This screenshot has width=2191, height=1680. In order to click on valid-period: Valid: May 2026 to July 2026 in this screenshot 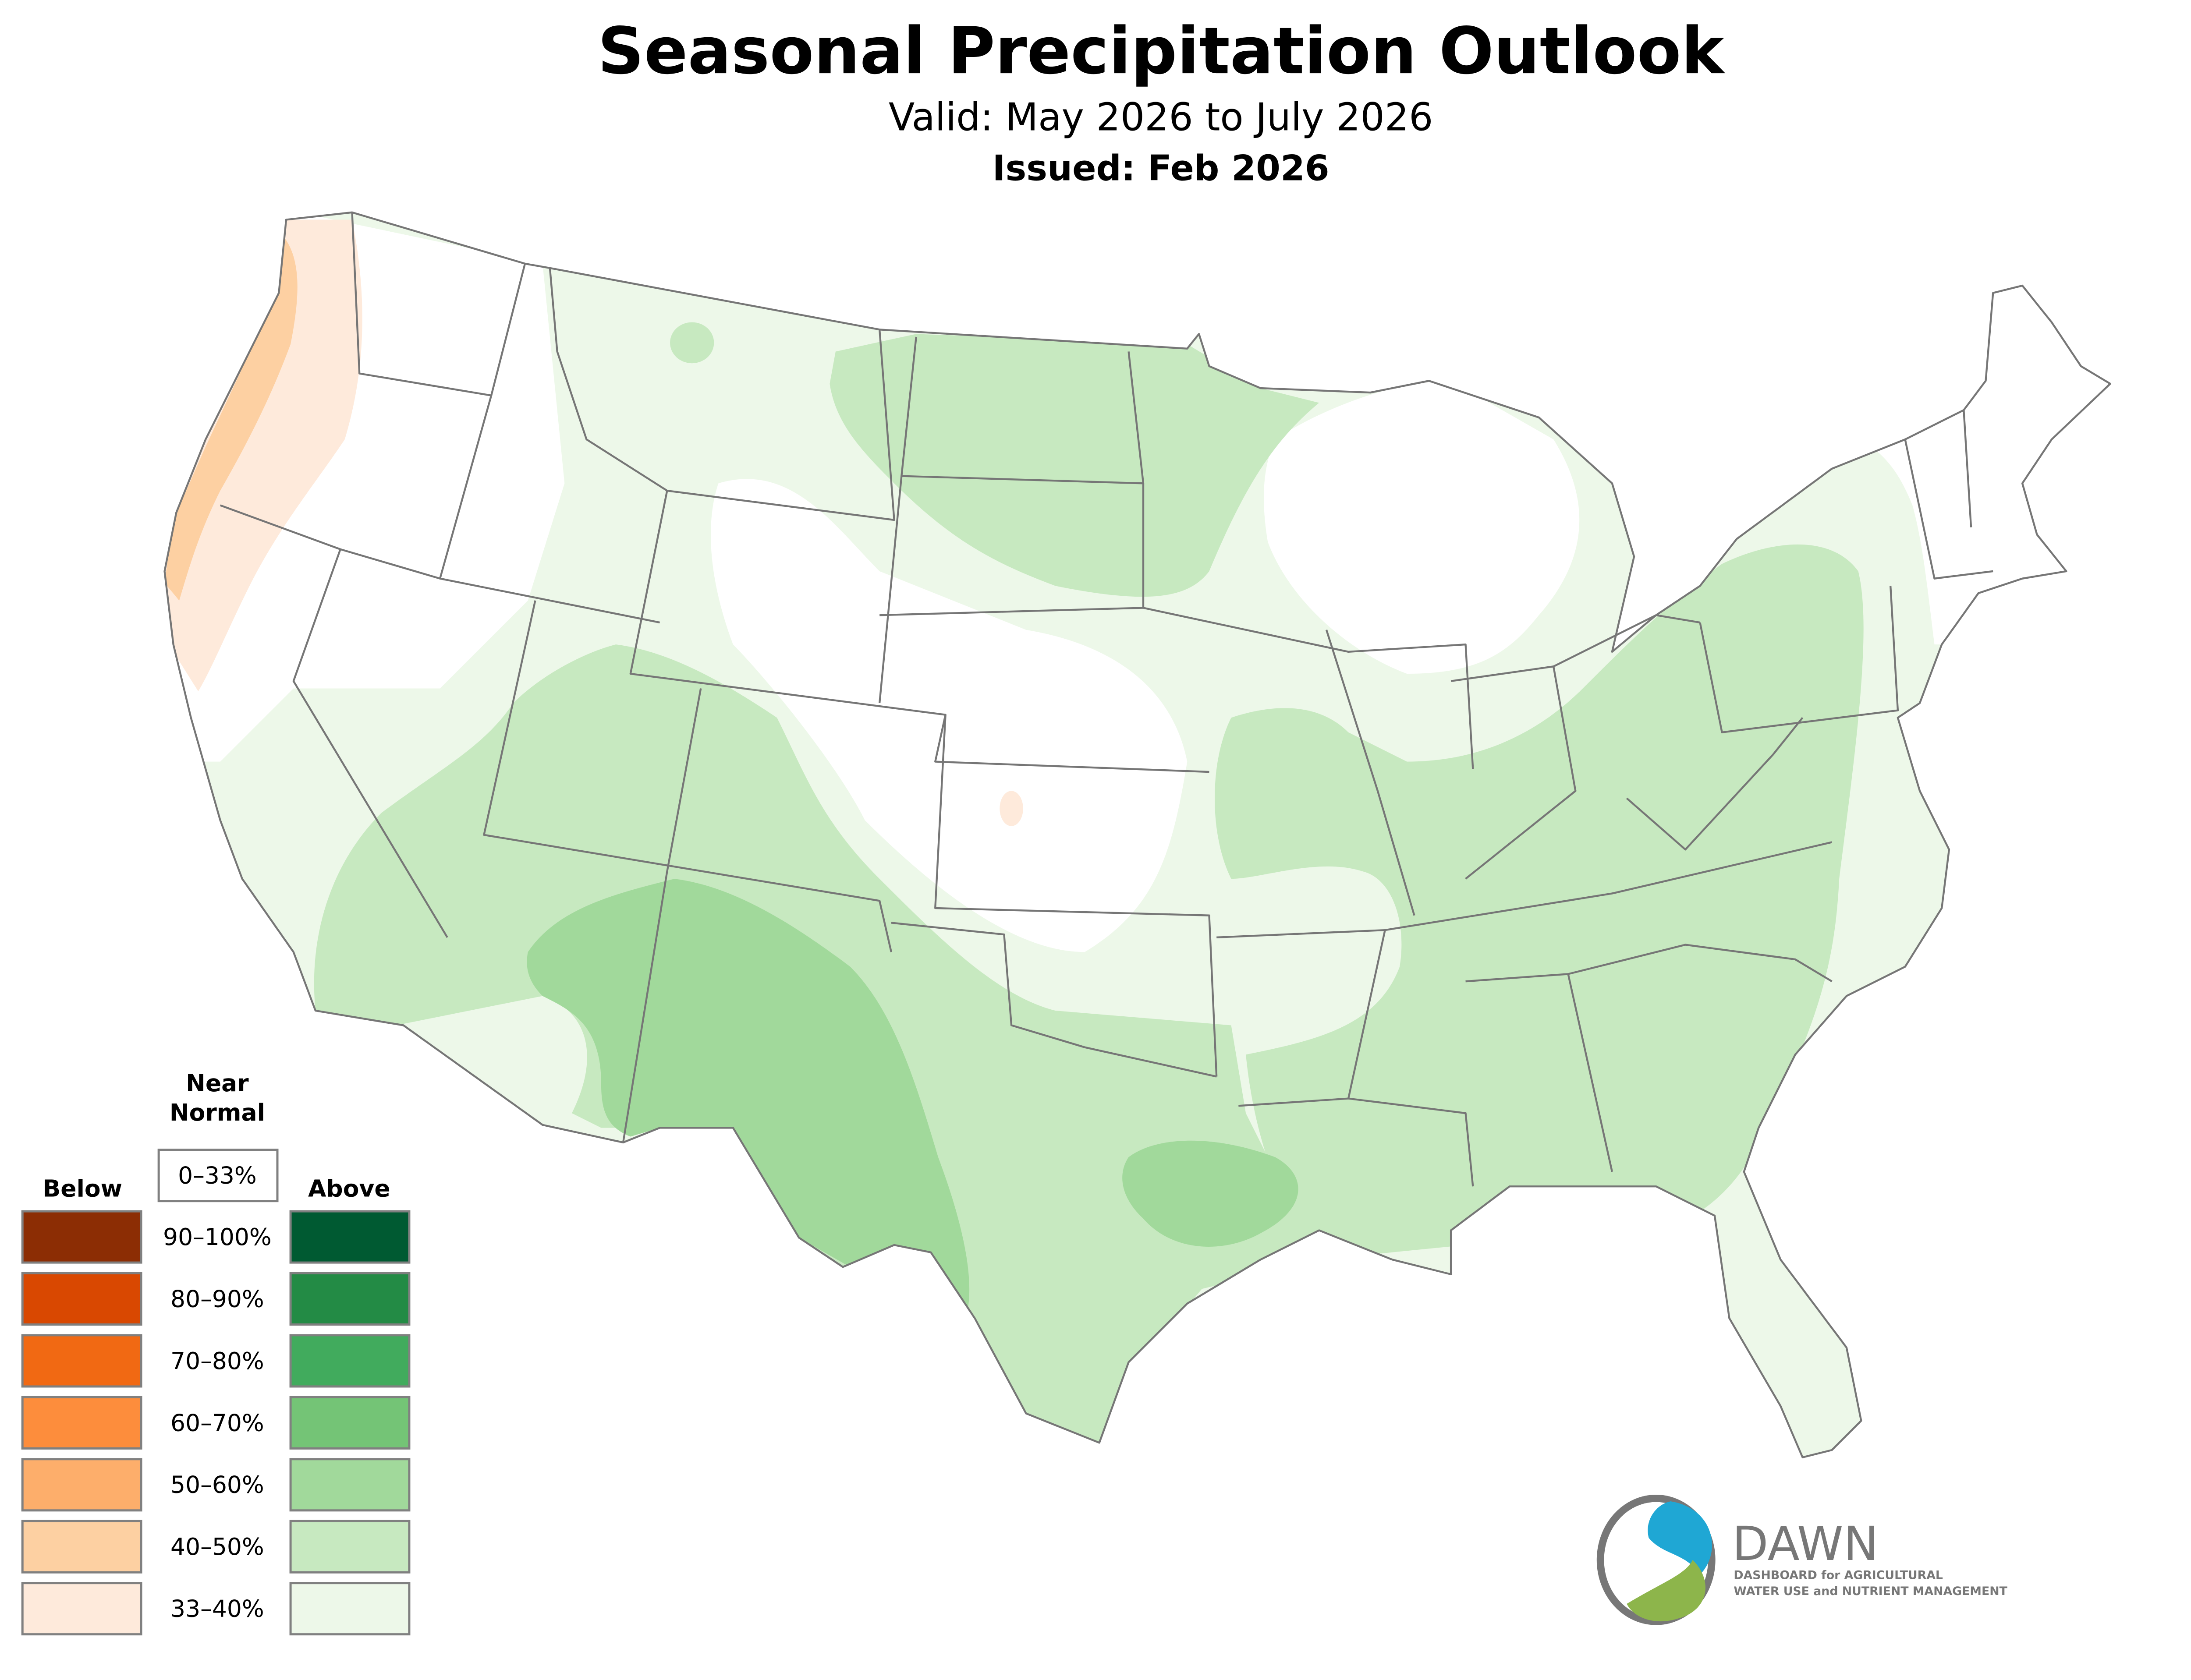, I will do `click(1161, 117)`.